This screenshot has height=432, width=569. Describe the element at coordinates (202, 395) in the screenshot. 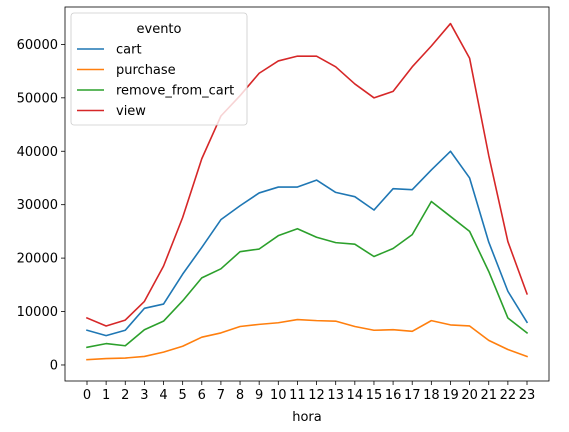

I see `x-tick-label: 6` at that location.